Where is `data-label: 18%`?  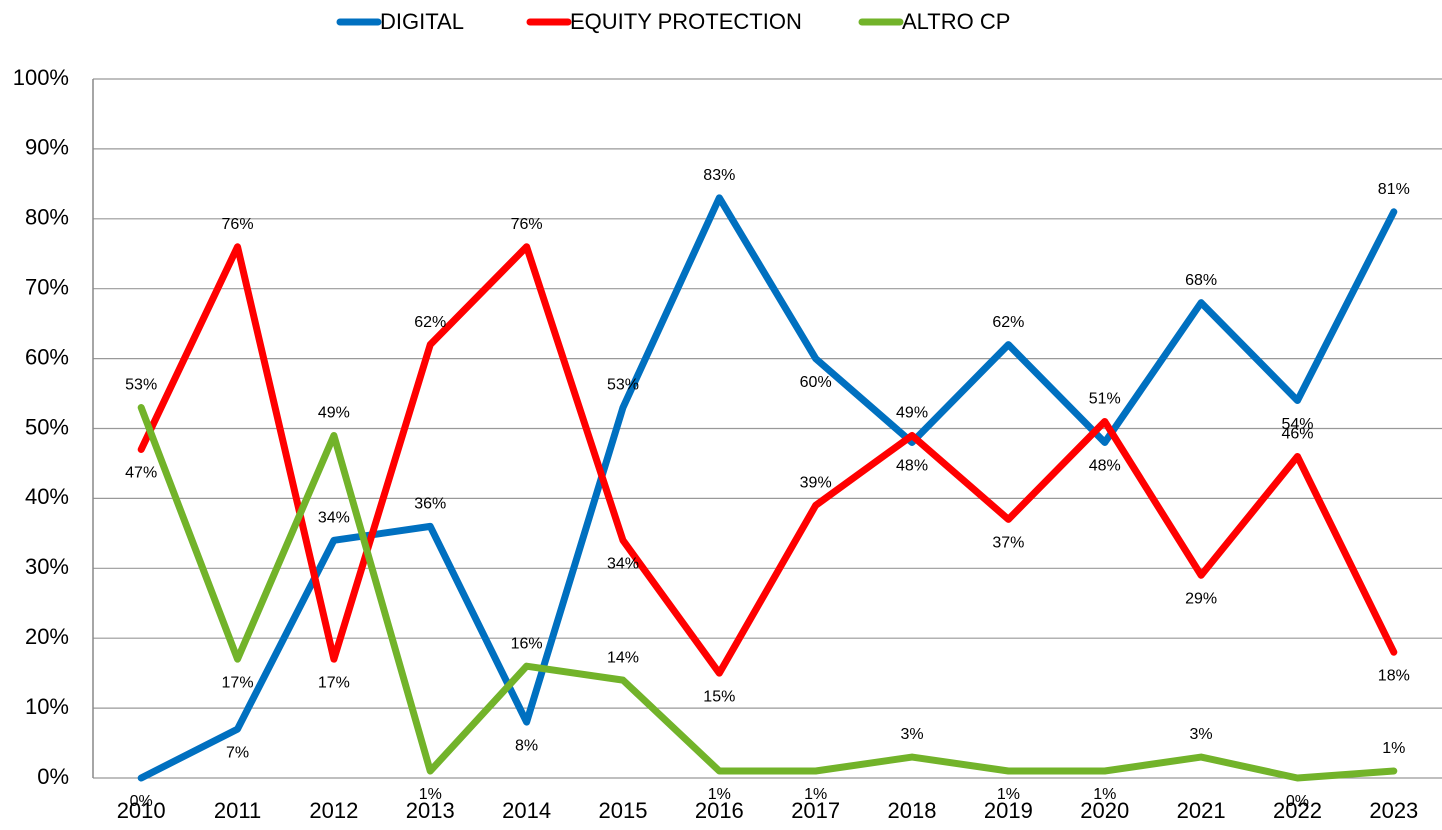 data-label: 18% is located at coordinates (1394, 675).